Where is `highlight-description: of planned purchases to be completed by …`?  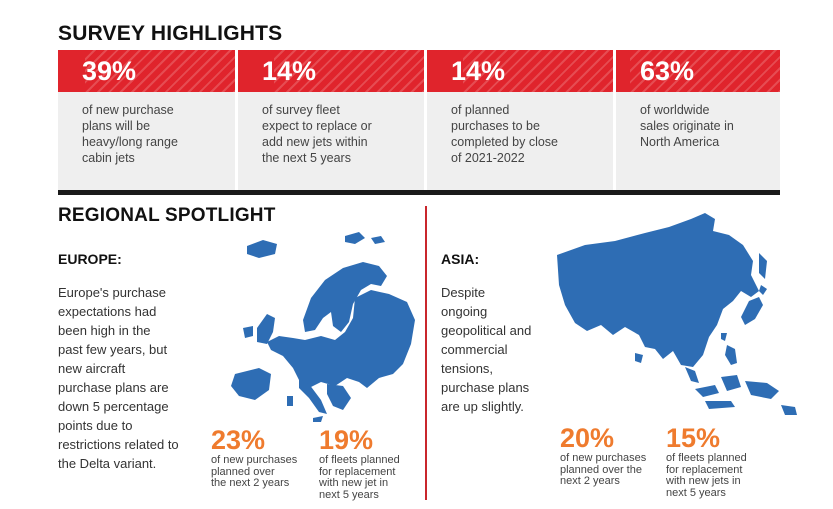
highlight-description: of planned purchases to be completed by … is located at coordinates (531, 134).